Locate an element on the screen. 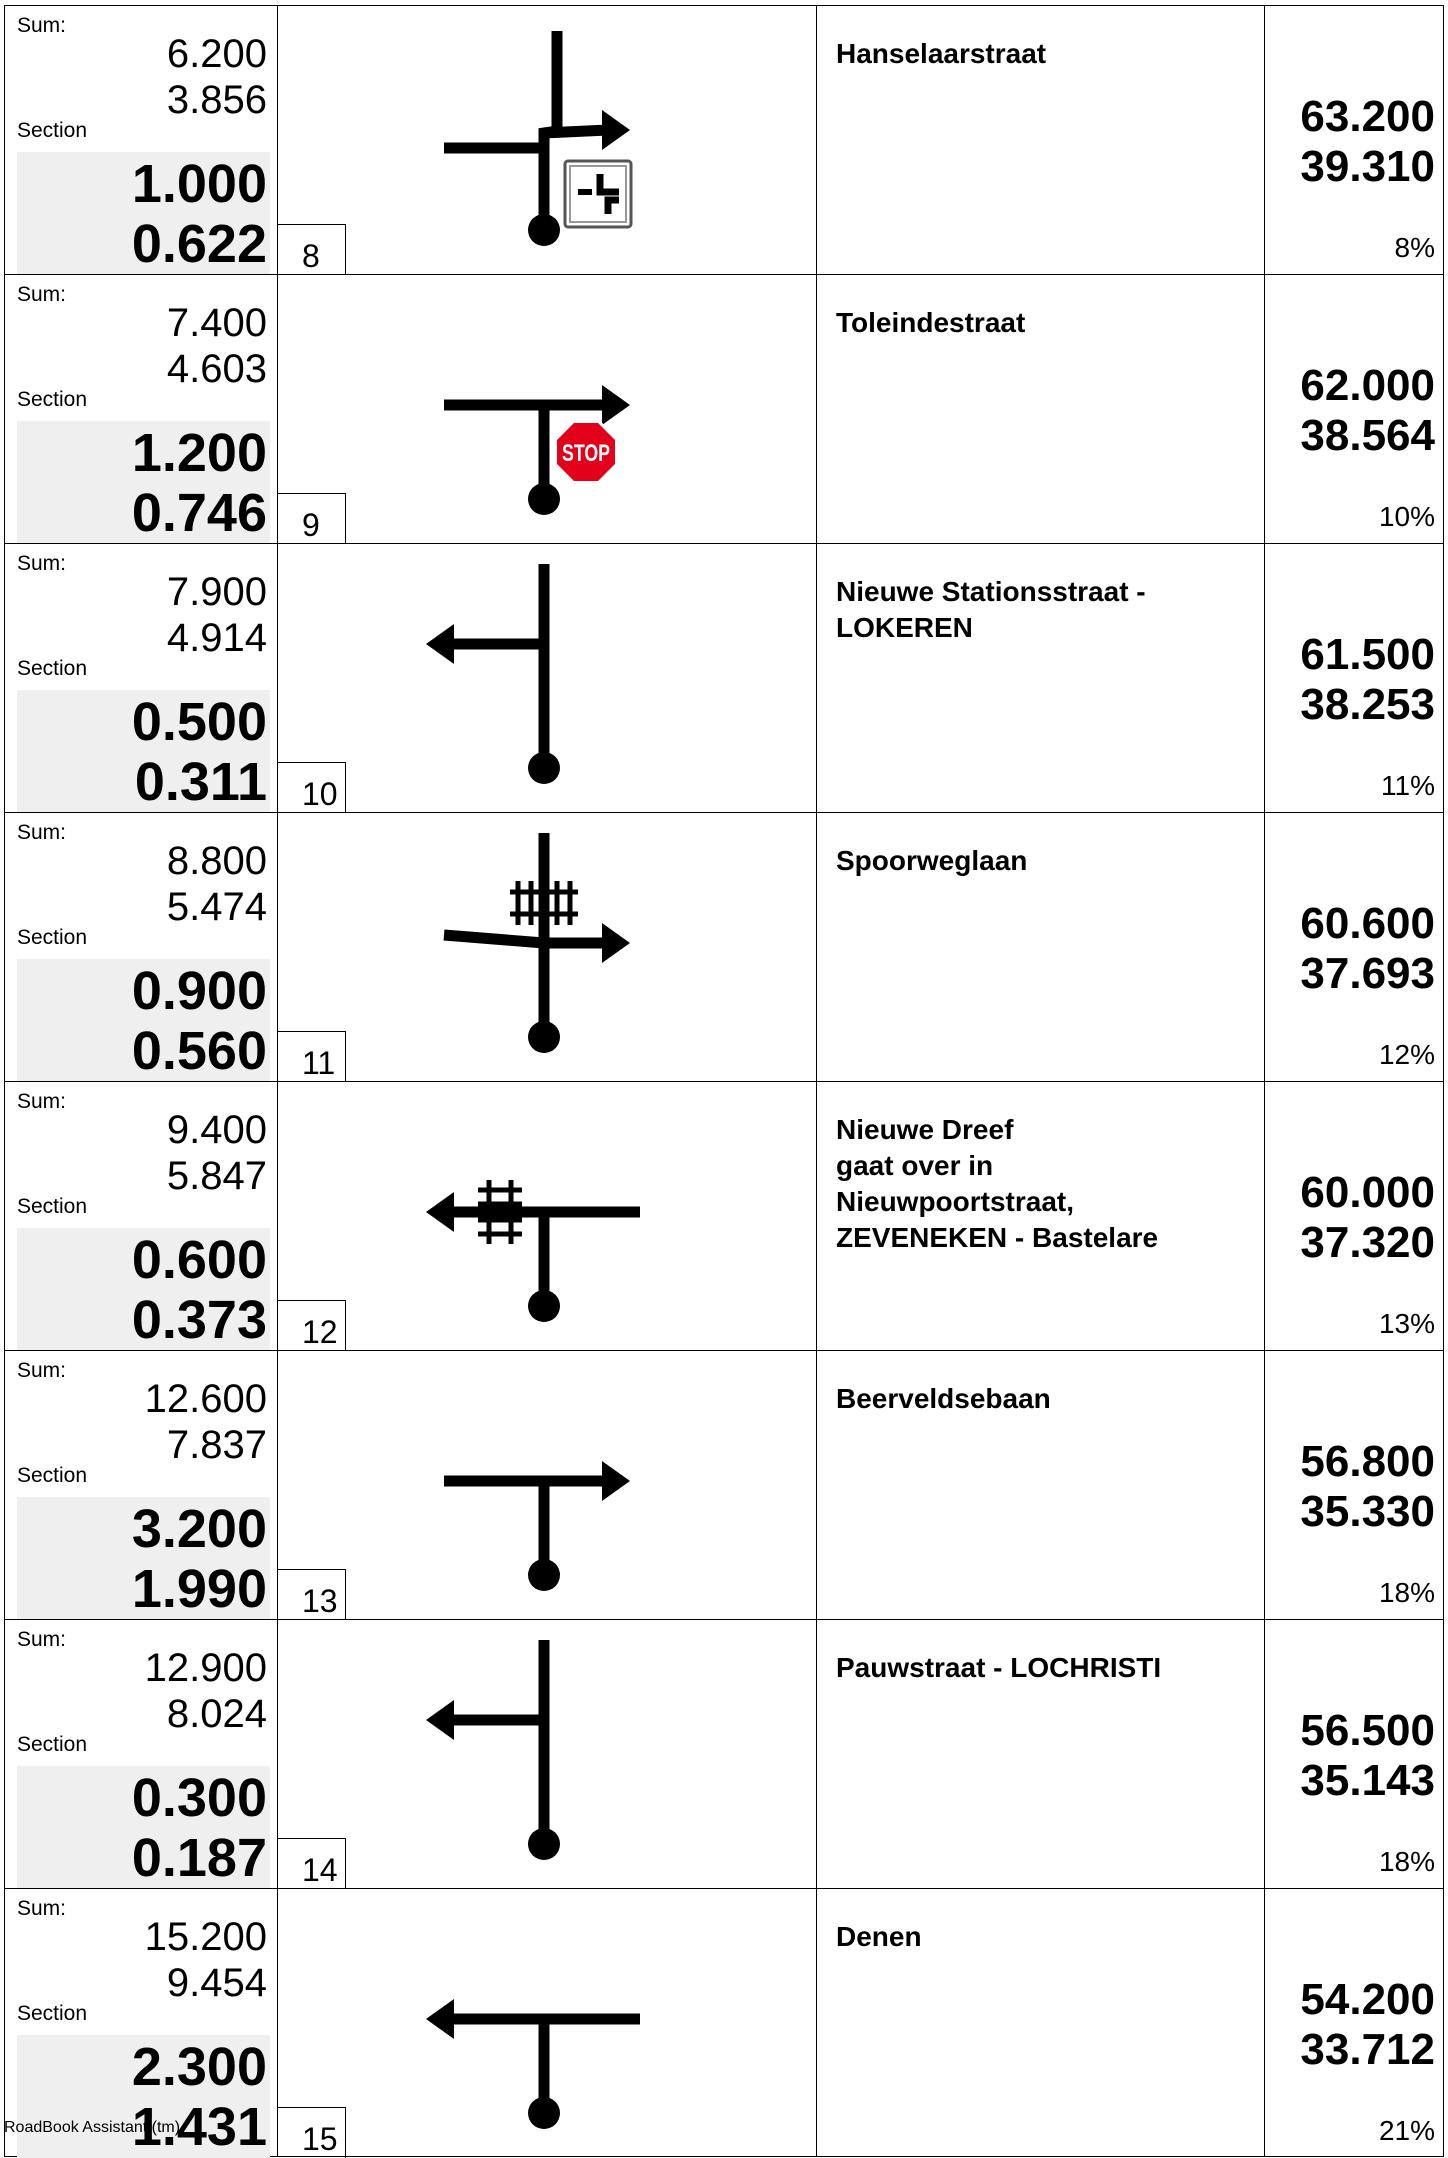 The height and width of the screenshot is (2158, 1448). street-description: Toleindestraat is located at coordinates (931, 322).